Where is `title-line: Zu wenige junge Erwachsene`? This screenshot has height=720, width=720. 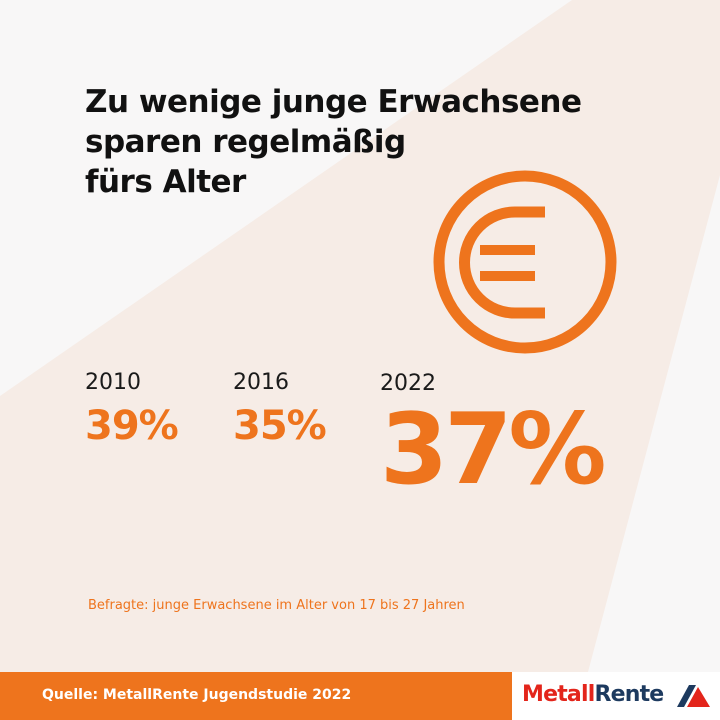 title-line: Zu wenige junge Erwachsene is located at coordinates (333, 102).